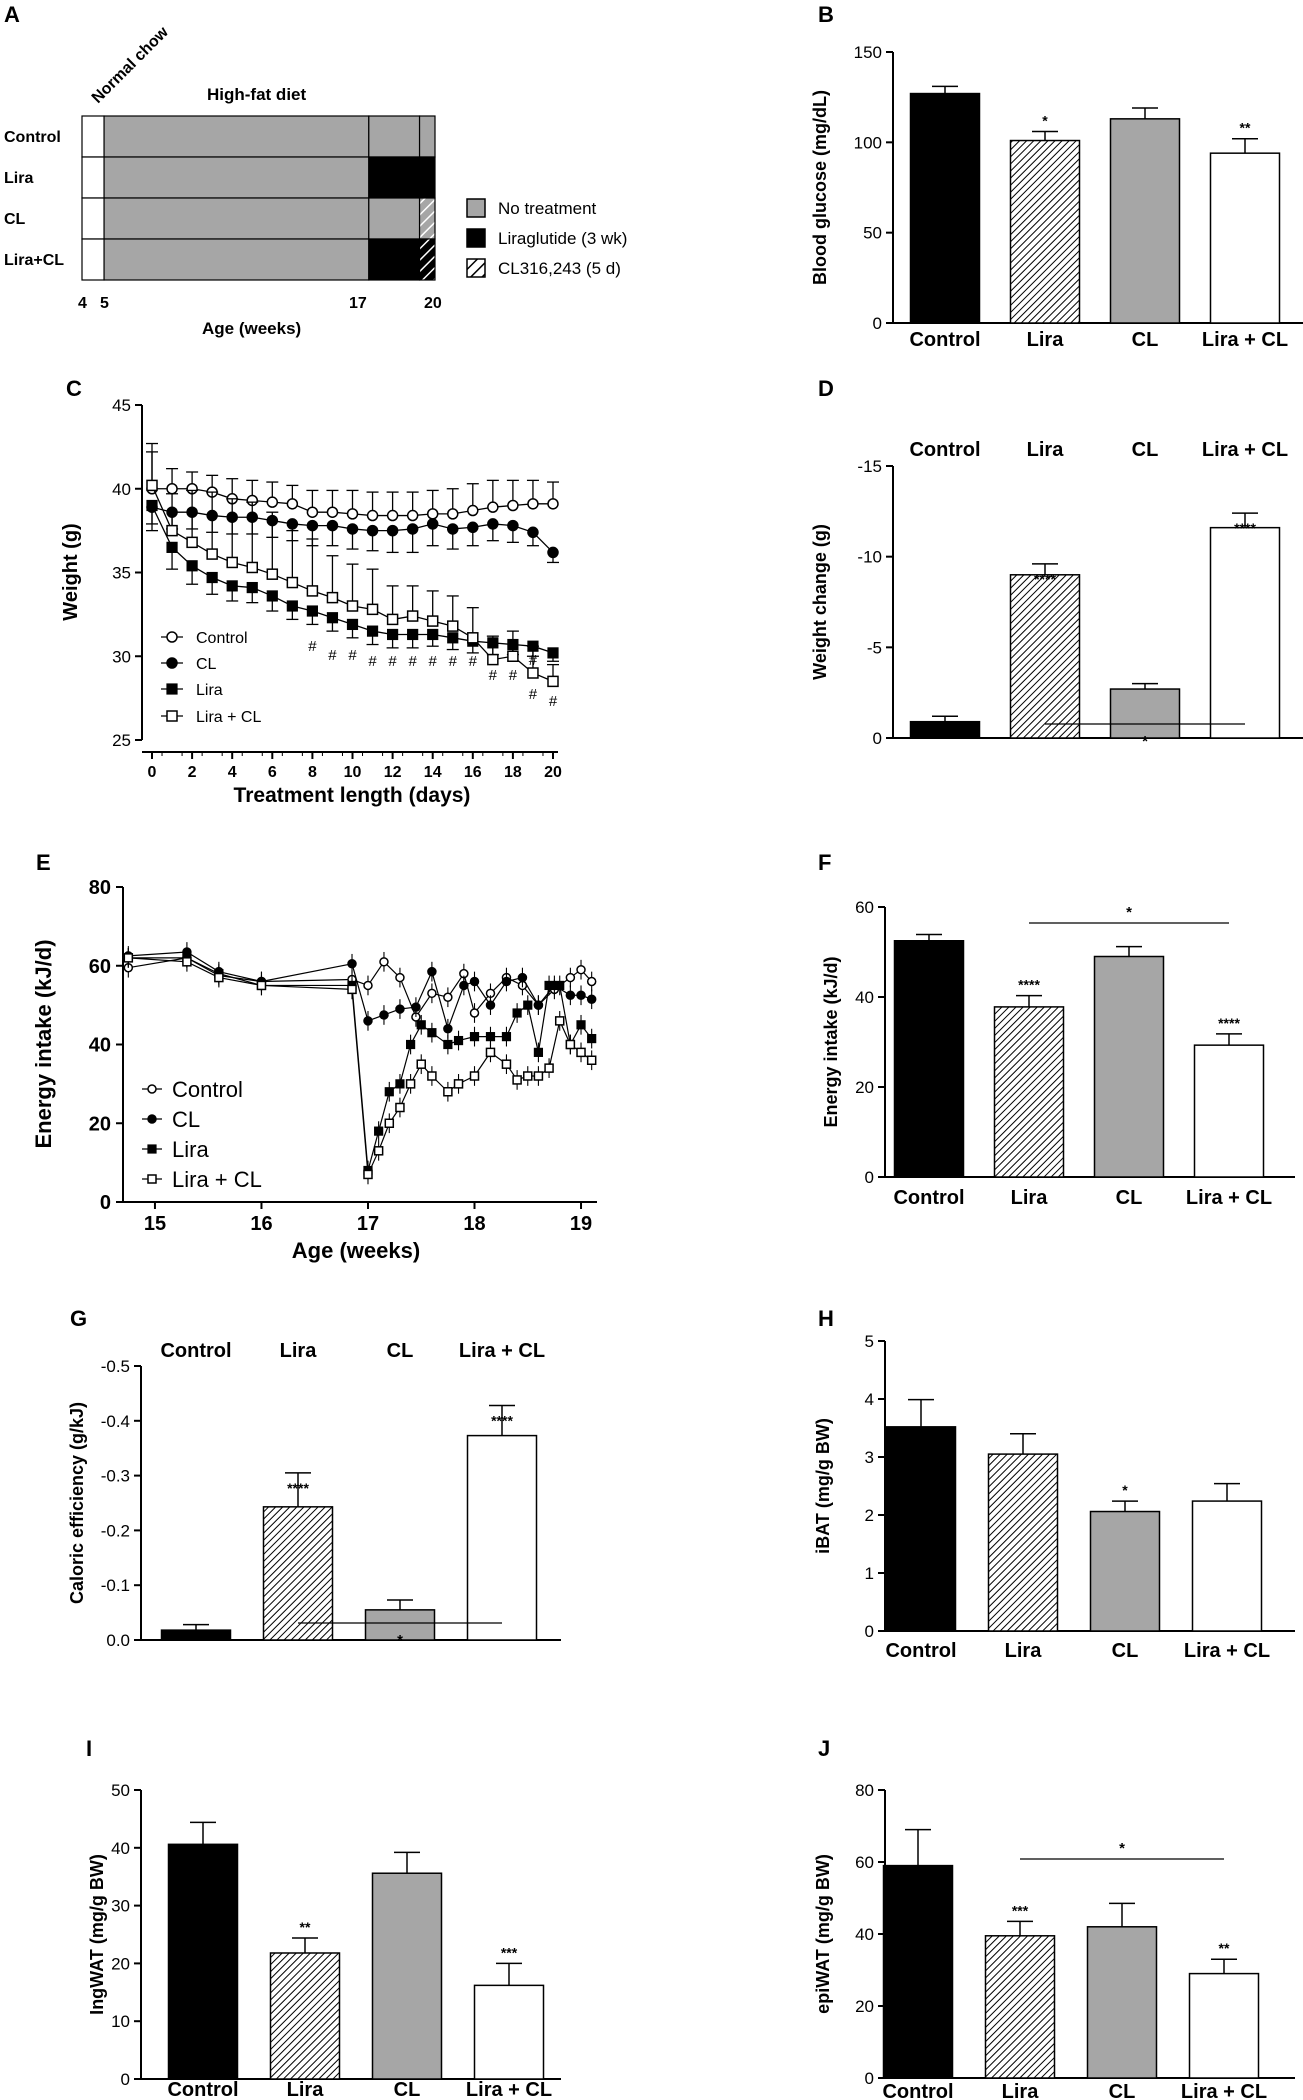  I want to click on y-tick-label: 45, so click(121, 405).